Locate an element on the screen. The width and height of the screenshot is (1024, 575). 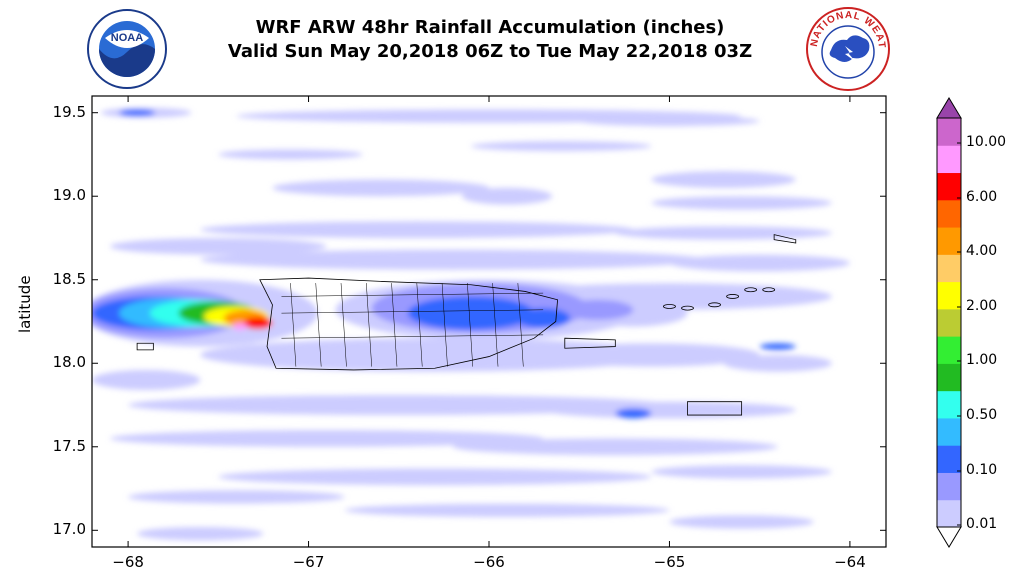
colorbar-extend-bottom is located at coordinates (949, 537).